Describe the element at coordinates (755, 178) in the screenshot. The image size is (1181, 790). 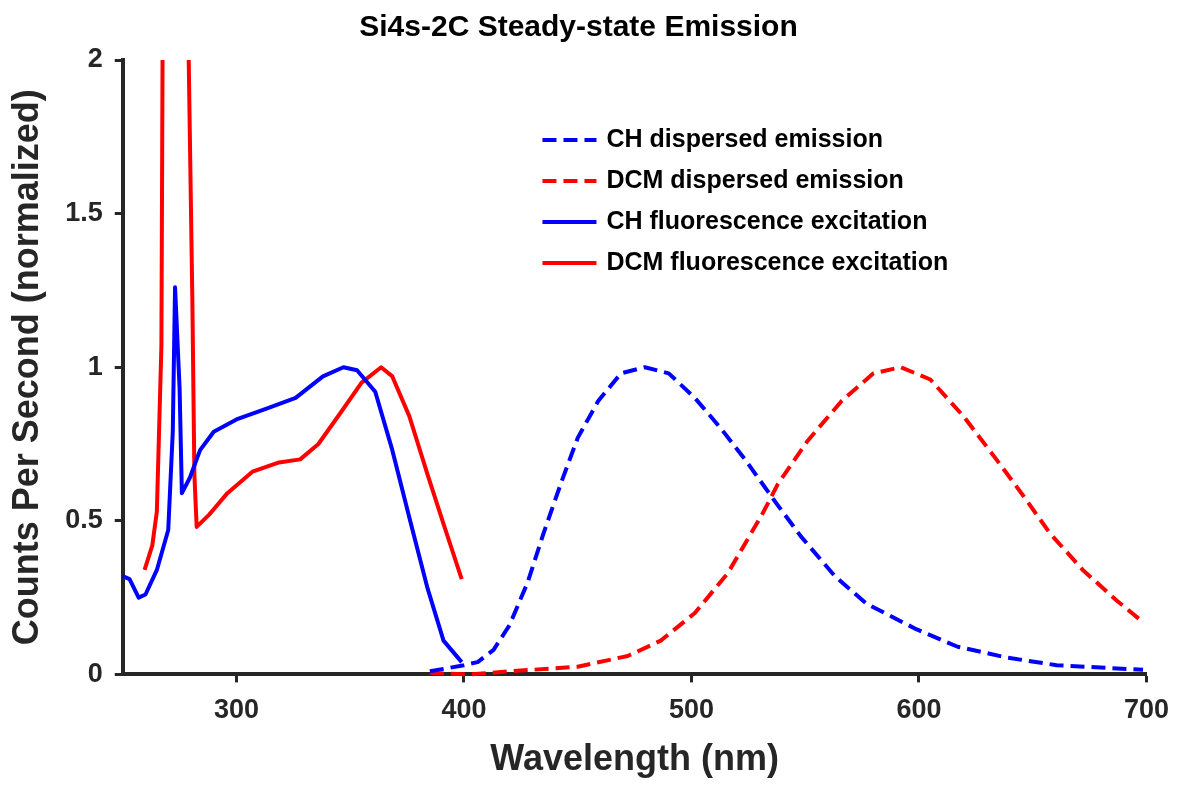
I see `legend-label: DCM dispersed emission` at that location.